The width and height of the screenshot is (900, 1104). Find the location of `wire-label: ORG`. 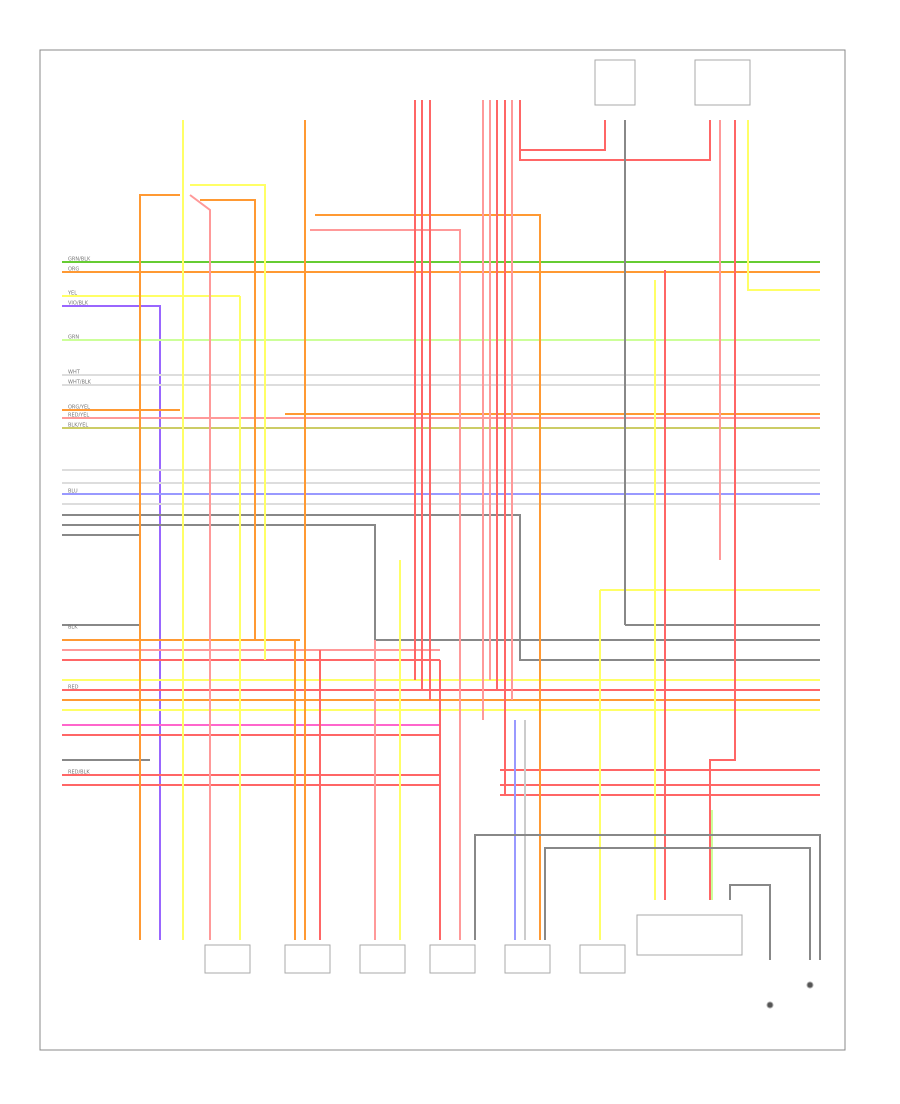

wire-label: ORG is located at coordinates (73, 270).